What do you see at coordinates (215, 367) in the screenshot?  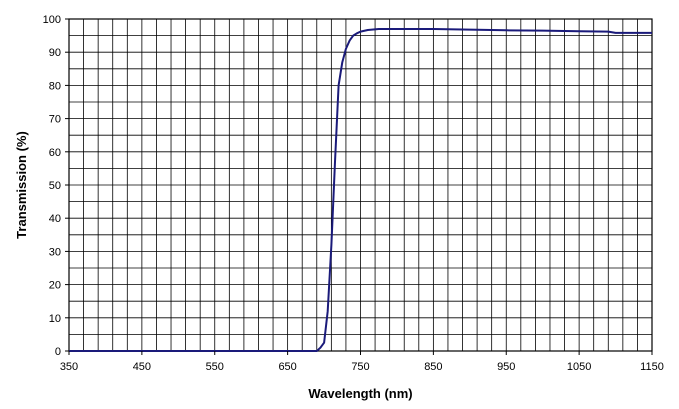 I see `x-tick-label: 550` at bounding box center [215, 367].